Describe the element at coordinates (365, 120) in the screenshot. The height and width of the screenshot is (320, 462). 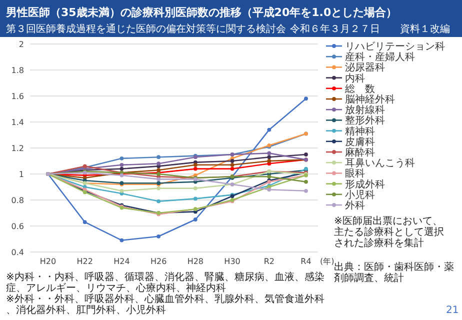
I see `legend-label: 整形外科` at that location.